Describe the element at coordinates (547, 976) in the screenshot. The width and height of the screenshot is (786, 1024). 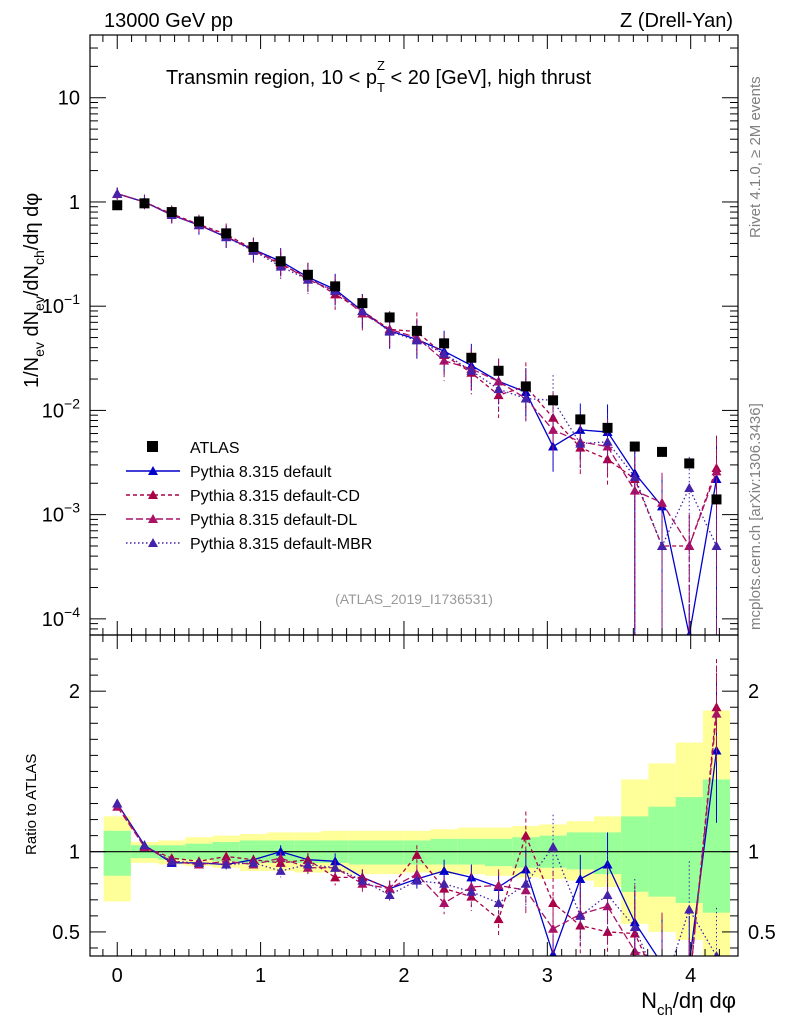
I see `x-tick-label: 3` at that location.